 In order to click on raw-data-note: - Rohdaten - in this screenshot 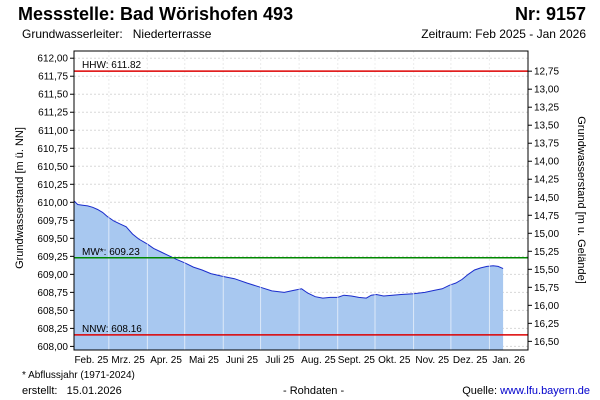, I will do `click(314, 391)`.